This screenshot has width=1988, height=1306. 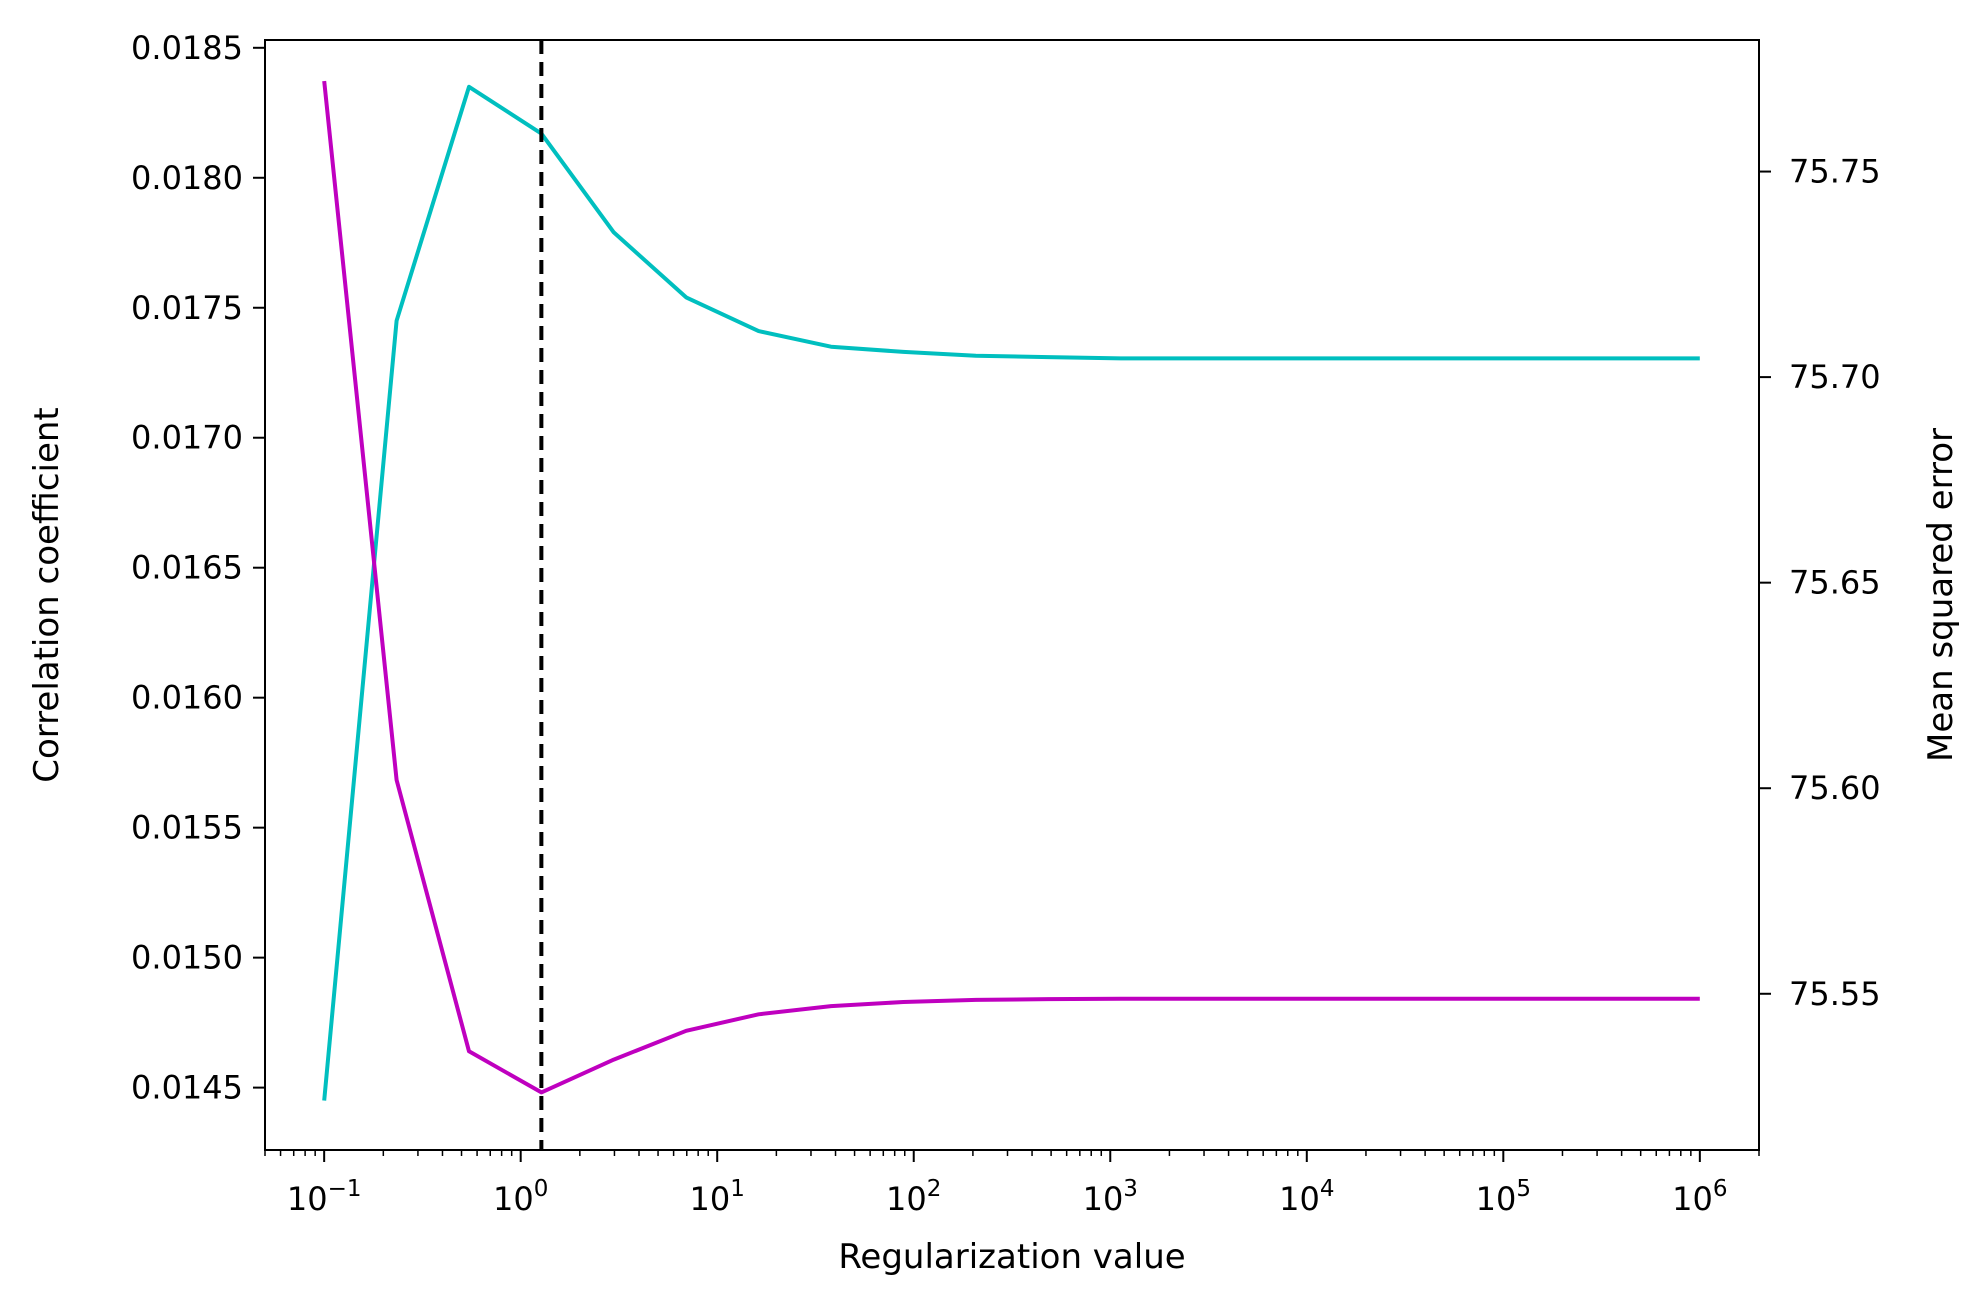 What do you see at coordinates (1306, 1197) in the screenshot?
I see `x-tick-label: 10⁴` at bounding box center [1306, 1197].